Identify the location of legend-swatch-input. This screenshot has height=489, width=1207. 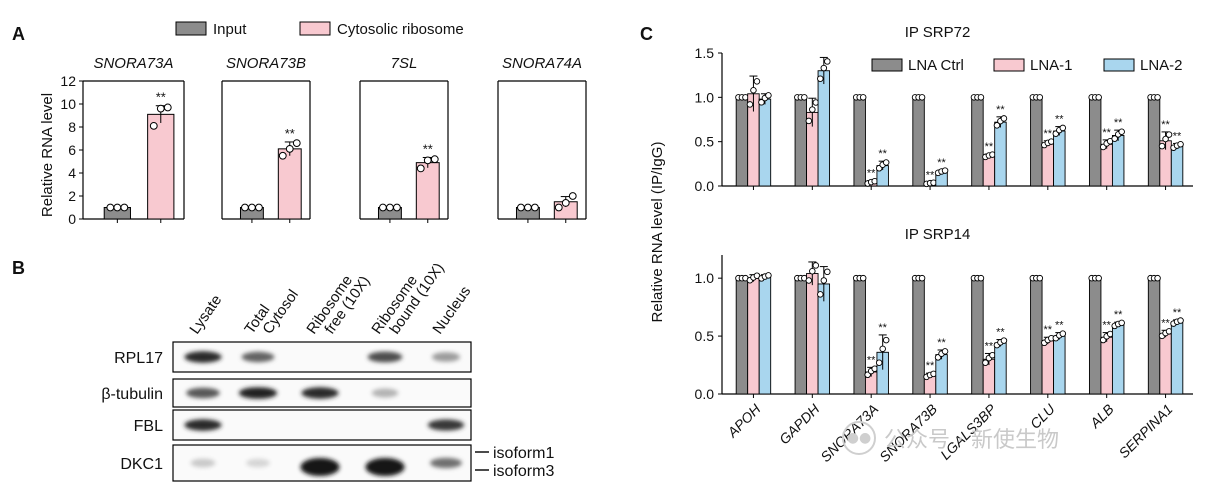
(191, 28).